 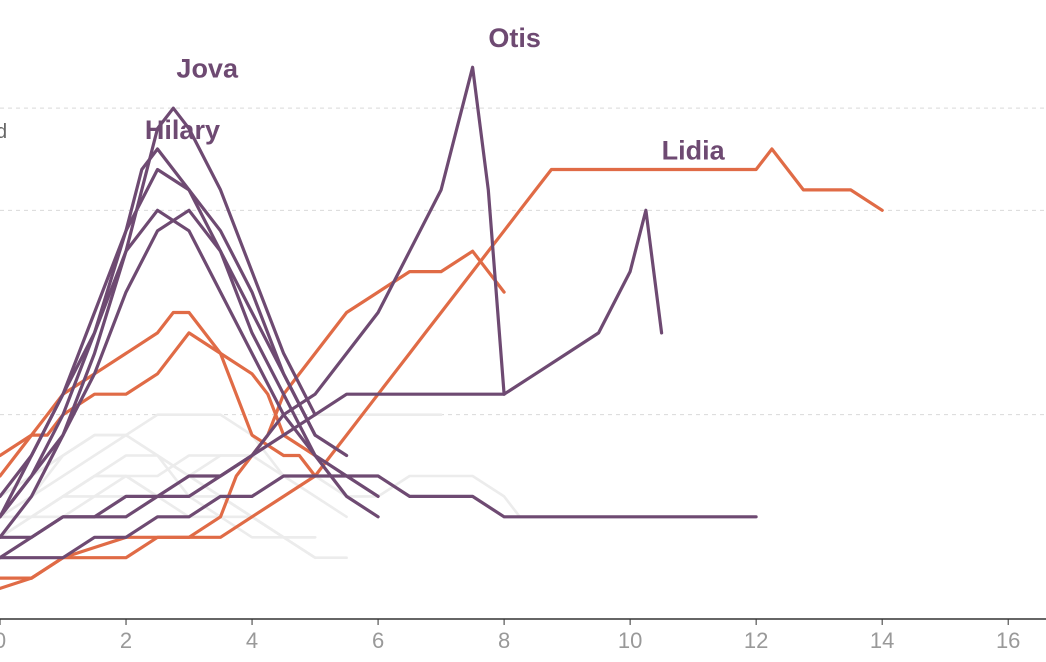 What do you see at coordinates (514, 38) in the screenshot?
I see `label-otis: Otis` at bounding box center [514, 38].